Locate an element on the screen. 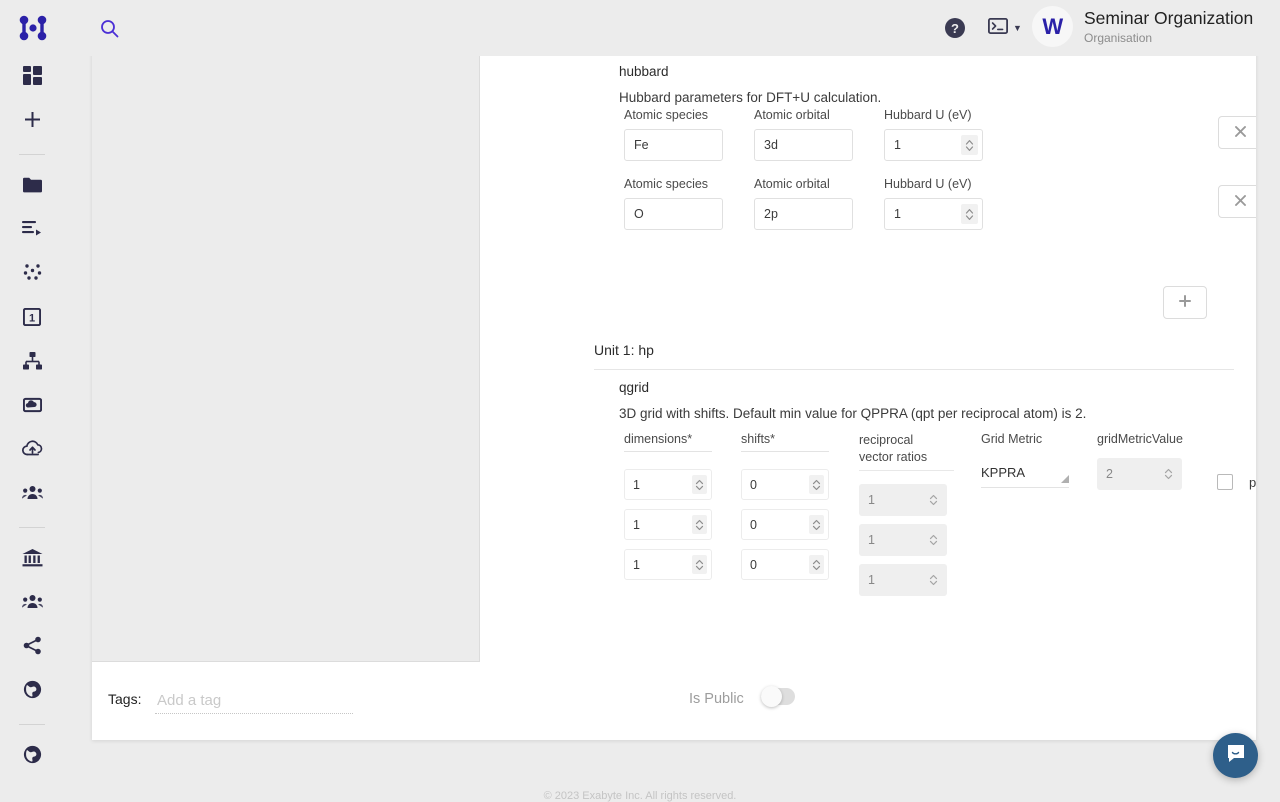 Image resolution: width=1280 pixels, height=802 pixels. hubbard-u-label: Hubbard U (eV) is located at coordinates (928, 184).